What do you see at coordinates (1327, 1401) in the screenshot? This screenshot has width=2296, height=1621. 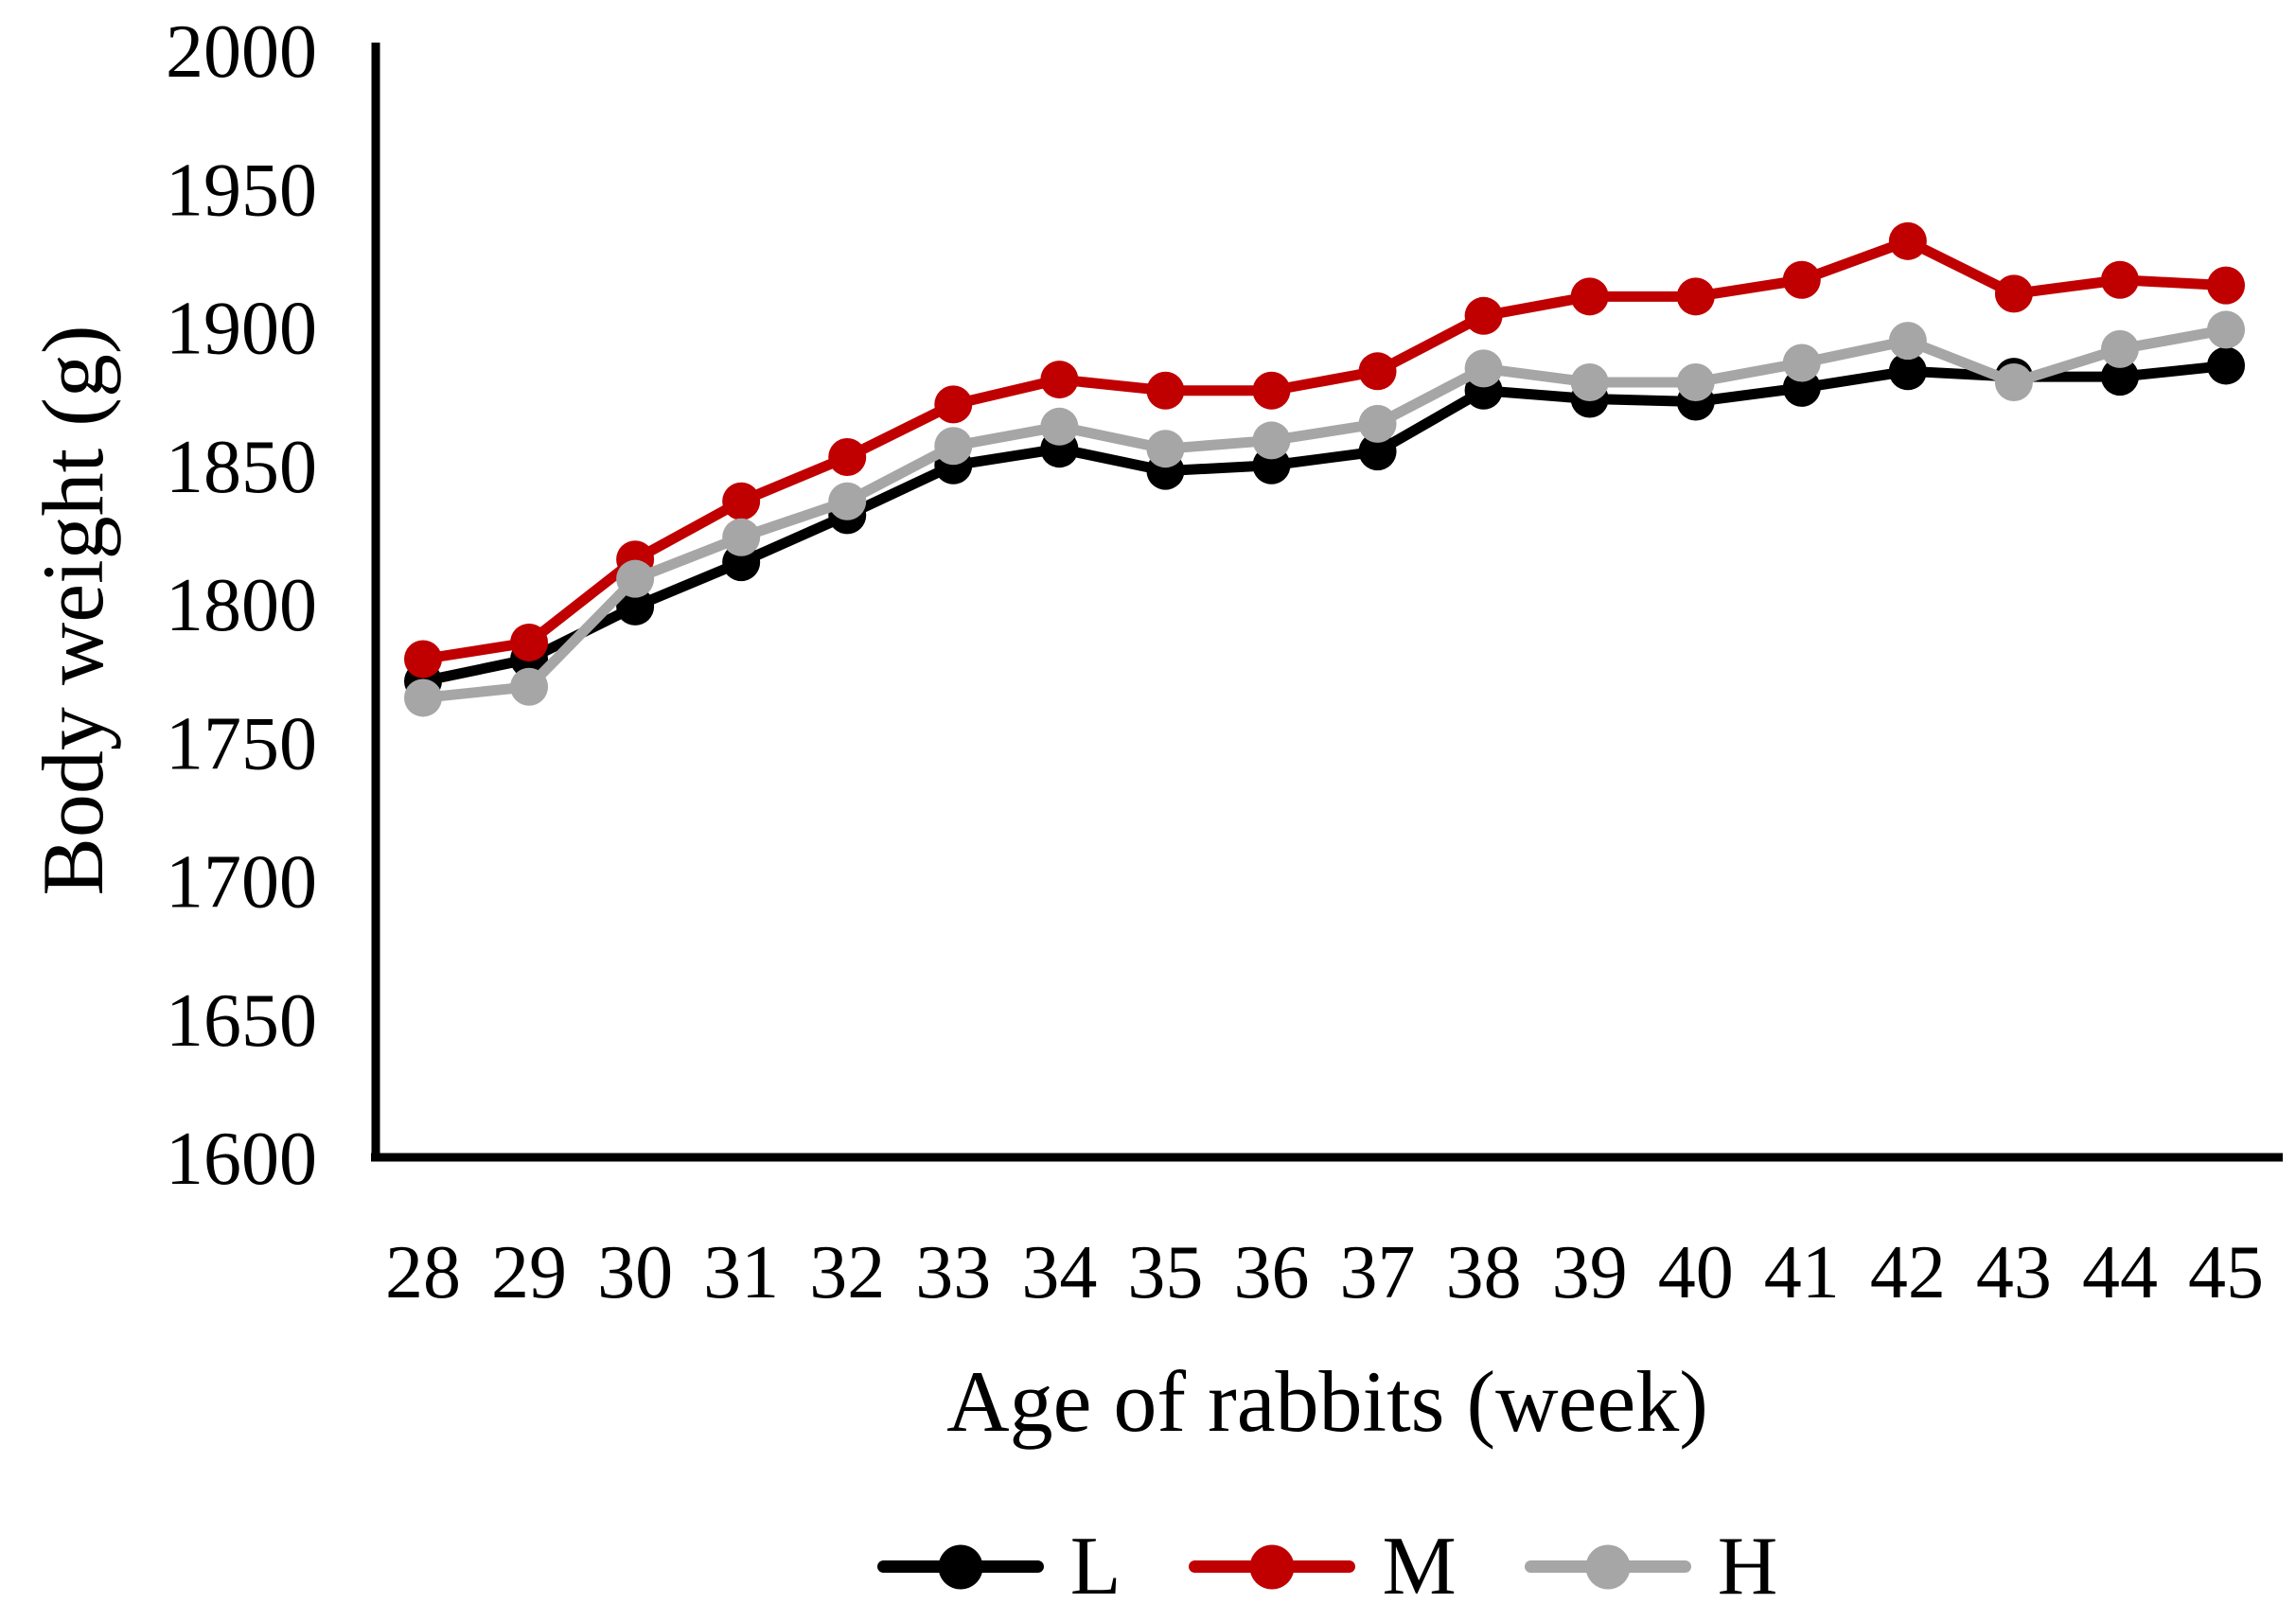 I see `x-axis-title: Age of rabbits (week)` at bounding box center [1327, 1401].